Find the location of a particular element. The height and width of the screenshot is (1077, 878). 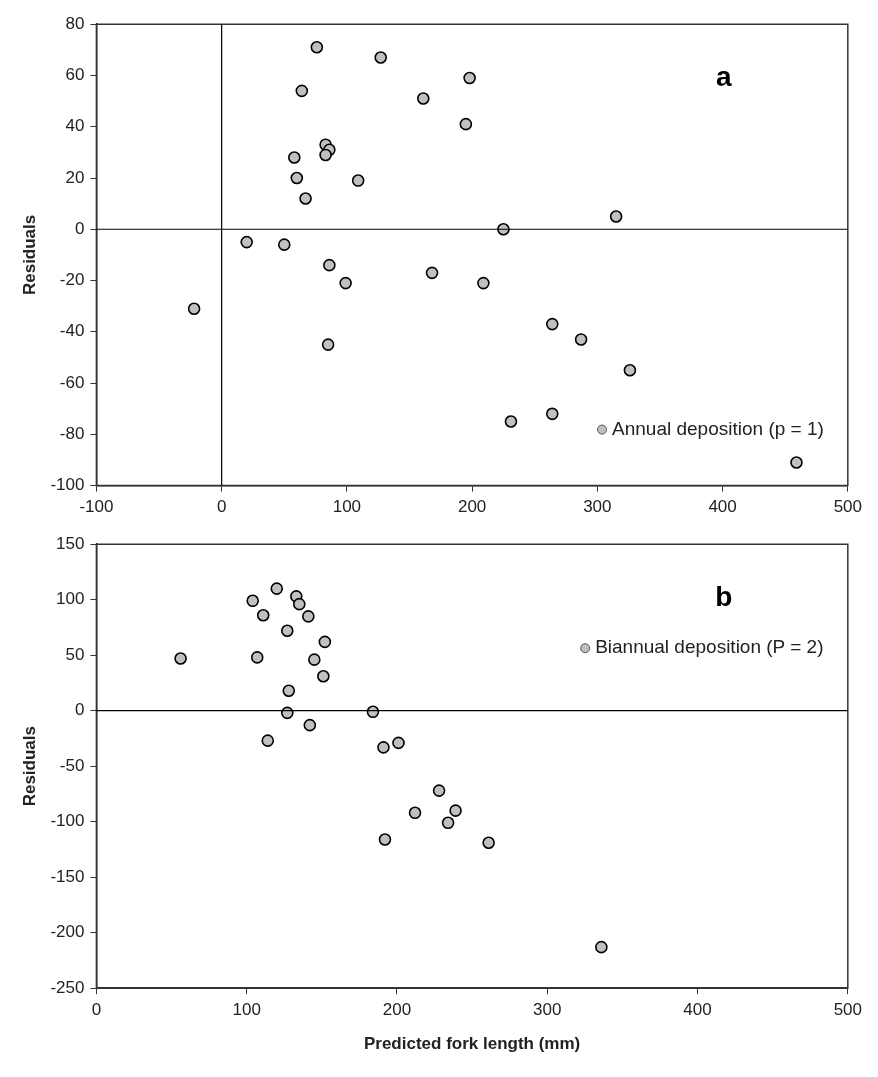

y-tick-label: 50 is located at coordinates (75, 654).